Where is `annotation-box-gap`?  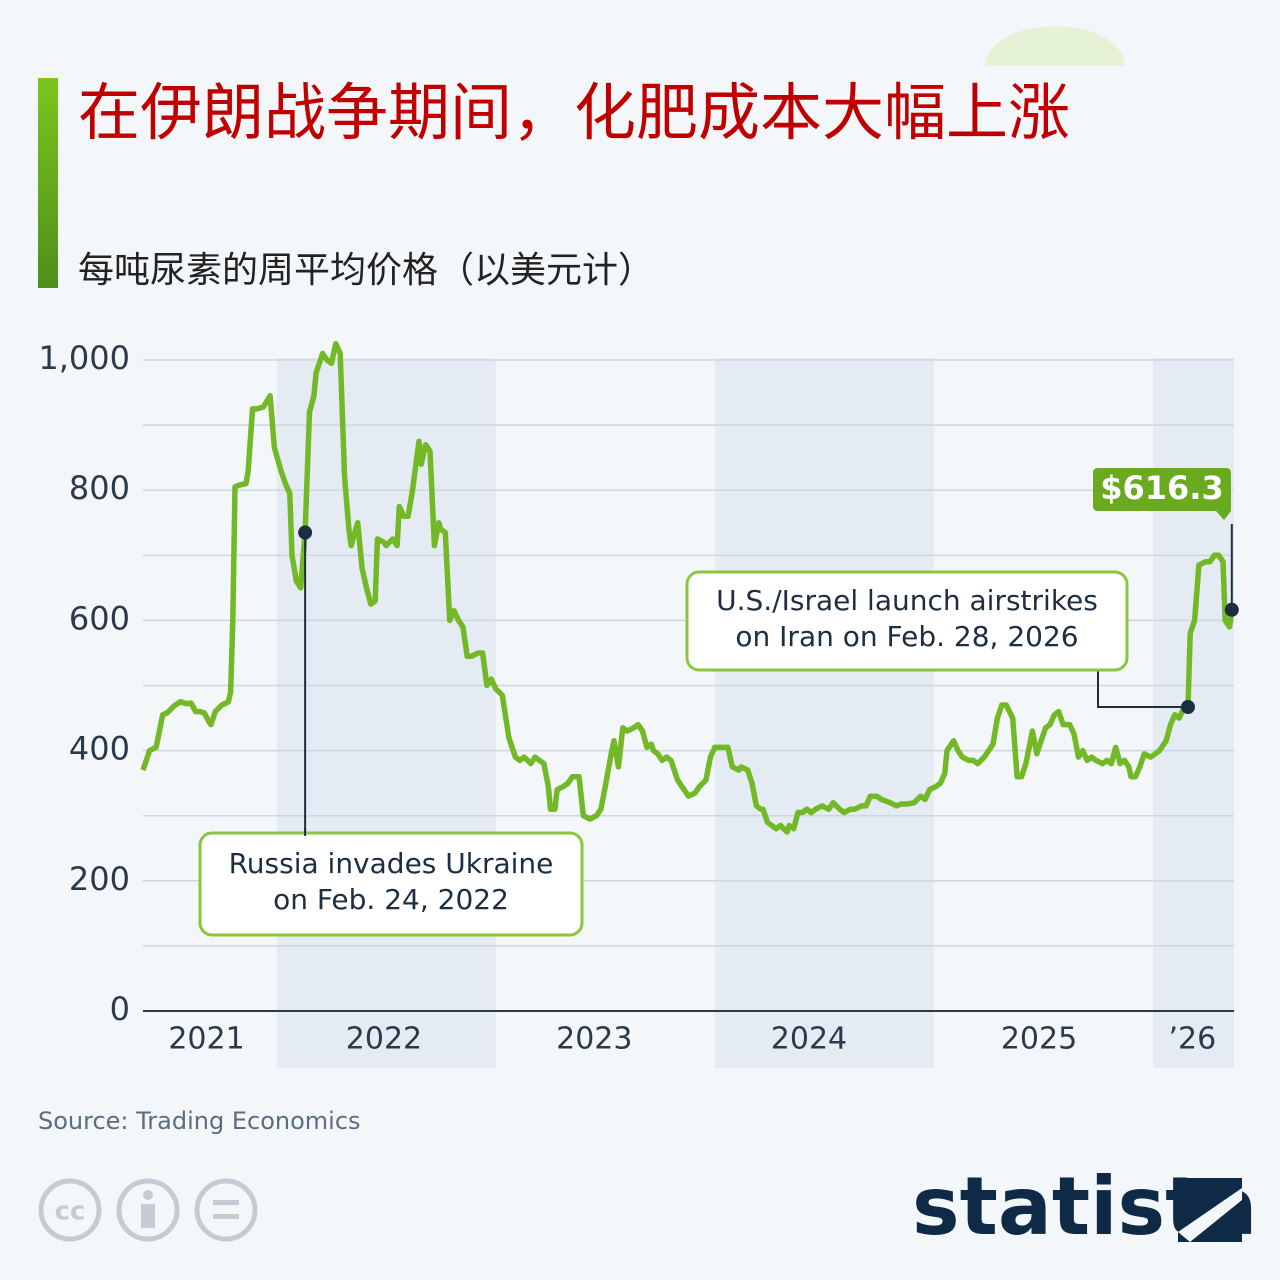
annotation-box-gap is located at coordinates (305, 832).